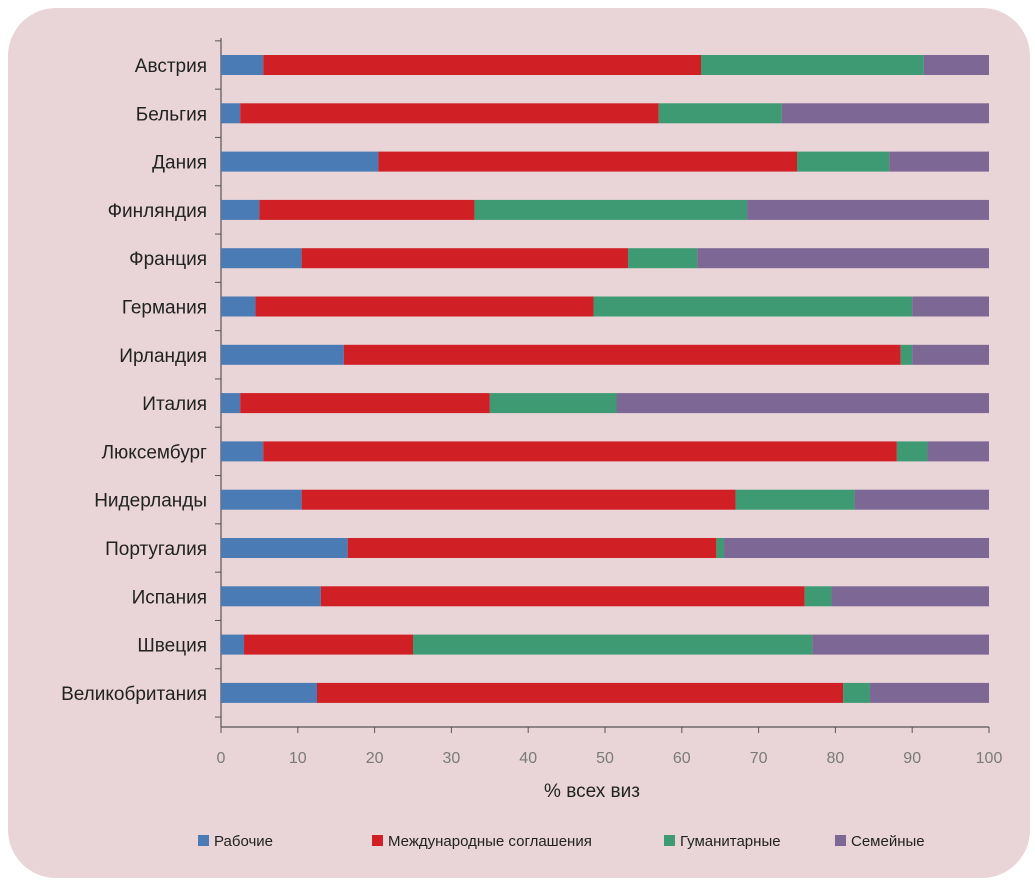  Describe the element at coordinates (836, 758) in the screenshot. I see `x-tick-label: 80` at that location.